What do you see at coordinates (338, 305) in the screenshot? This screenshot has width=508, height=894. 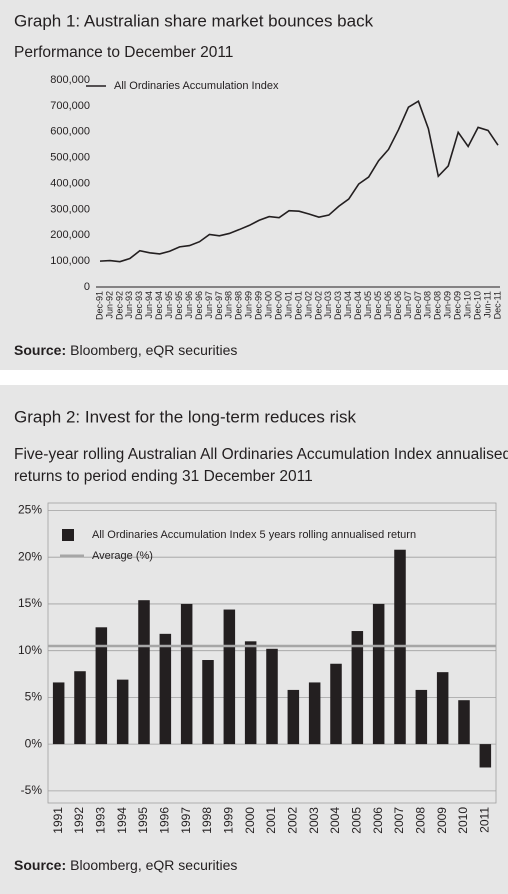 I see `x-tick-label: Dec-03` at bounding box center [338, 305].